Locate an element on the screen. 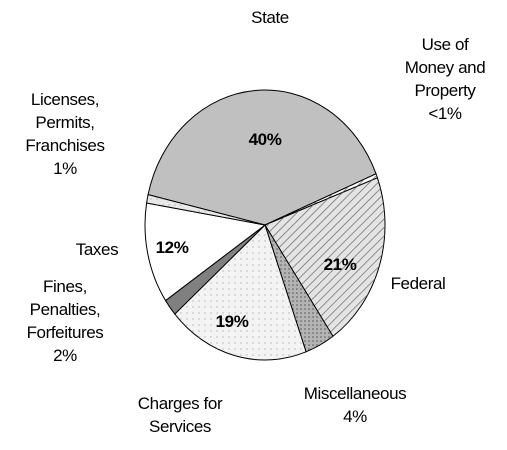 The width and height of the screenshot is (507, 450). category-name: Fines, Penalties, Forfeitures is located at coordinates (65, 309).